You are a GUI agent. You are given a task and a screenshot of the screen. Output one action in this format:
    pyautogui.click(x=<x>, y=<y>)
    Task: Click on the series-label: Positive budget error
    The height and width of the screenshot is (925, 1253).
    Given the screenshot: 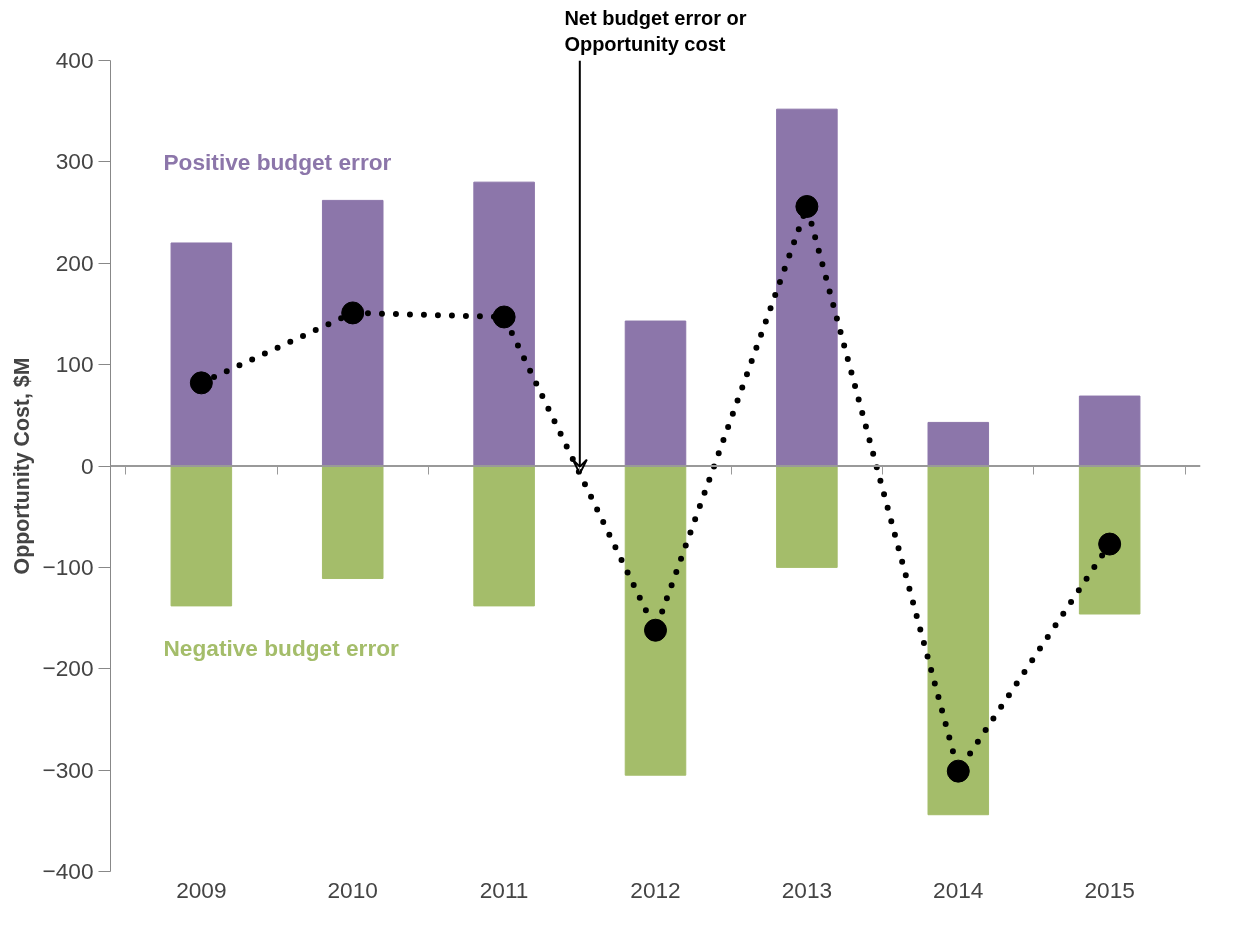 What is the action you would take?
    pyautogui.click(x=277, y=161)
    